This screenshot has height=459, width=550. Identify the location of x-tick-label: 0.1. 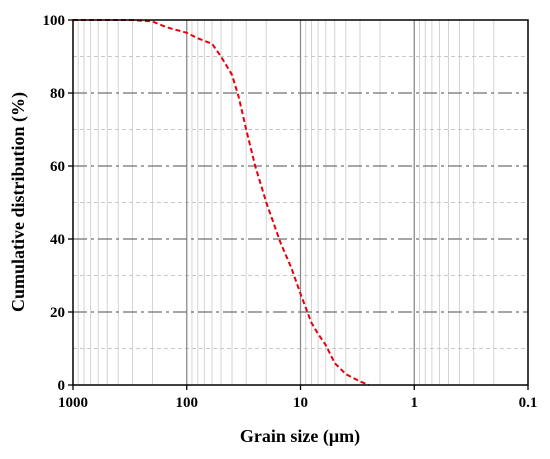
(528, 403).